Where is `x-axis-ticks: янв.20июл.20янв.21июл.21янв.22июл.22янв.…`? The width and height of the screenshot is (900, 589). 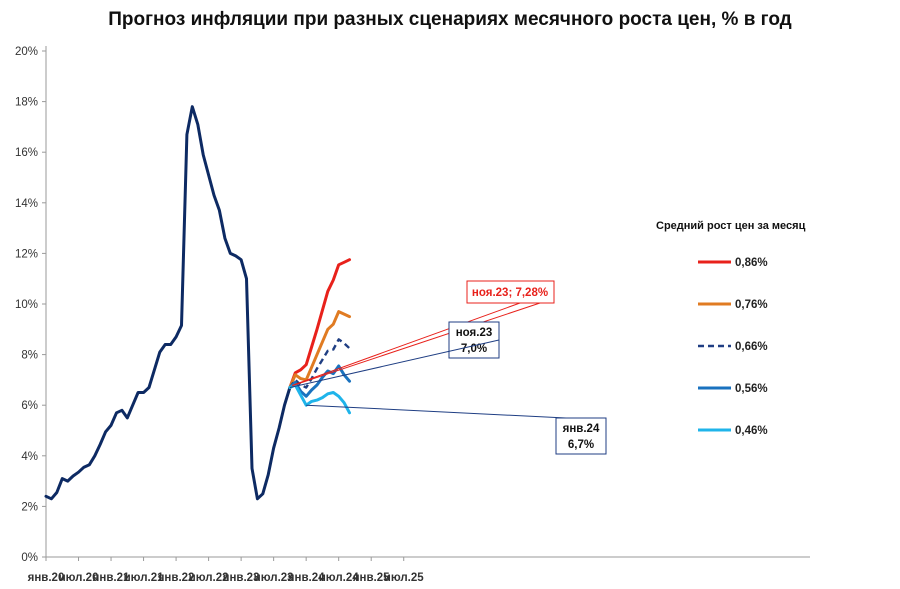
x-axis-ticks: янв.20июл.20янв.21июл.21янв.22июл.22янв.… is located at coordinates (226, 570).